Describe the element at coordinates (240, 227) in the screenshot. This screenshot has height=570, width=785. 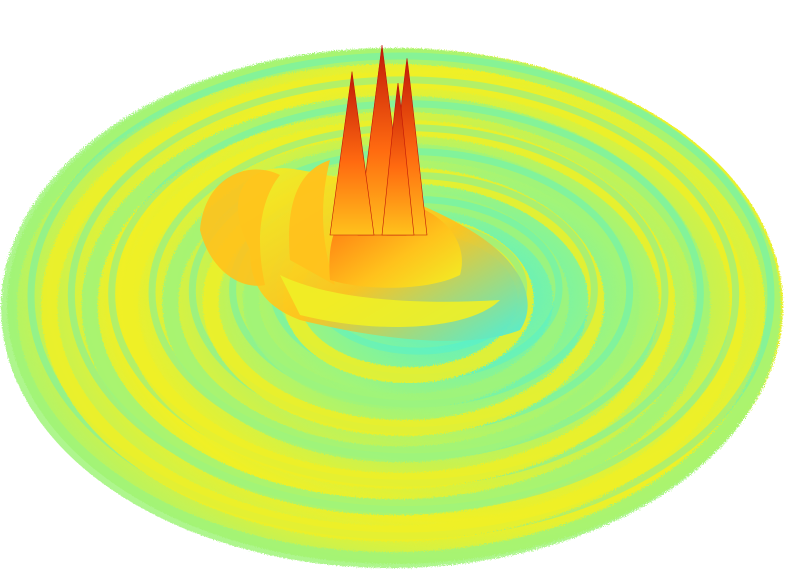
I see `central-fold-left` at that location.